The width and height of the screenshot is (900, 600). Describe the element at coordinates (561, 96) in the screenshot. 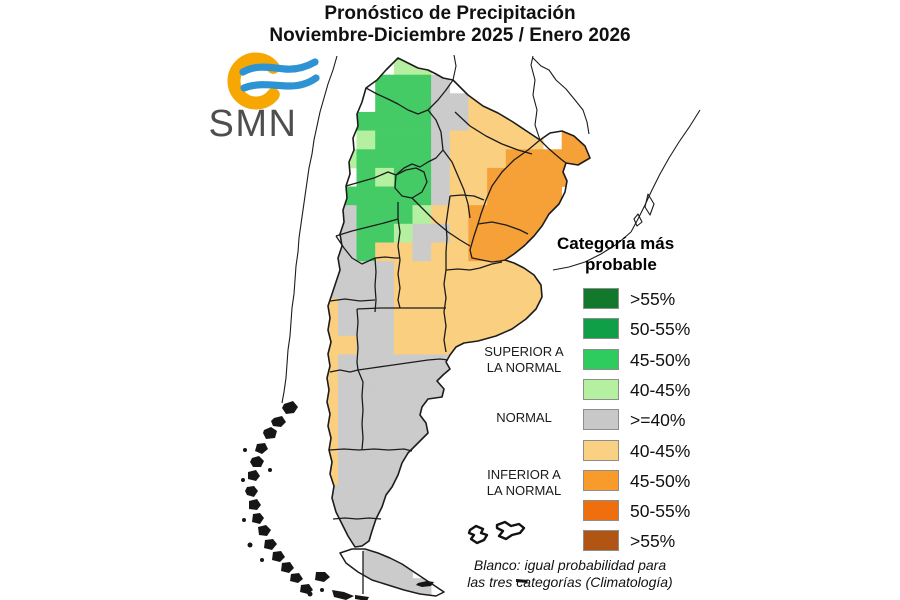

I see `paraguay-brazil-border` at that location.